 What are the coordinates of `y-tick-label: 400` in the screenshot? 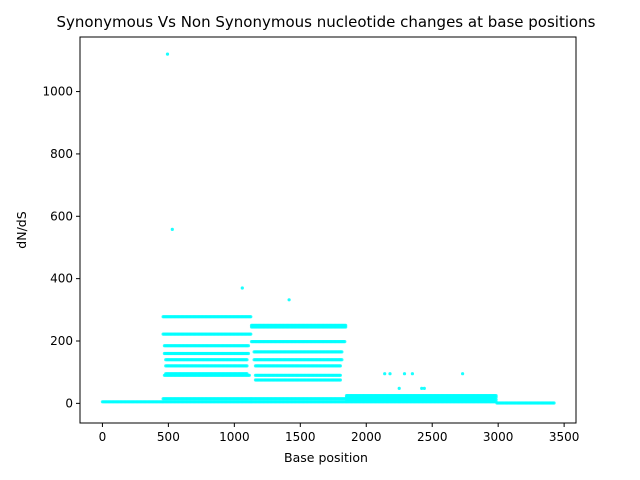 It's located at (61, 279).